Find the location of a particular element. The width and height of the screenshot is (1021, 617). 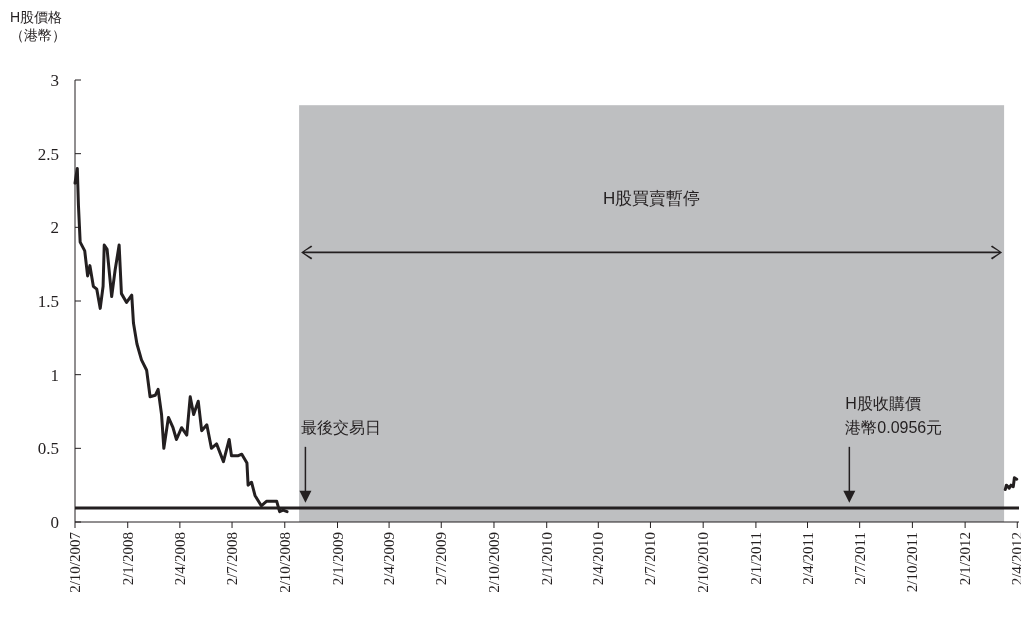

x-tick-label: 2/7/2008 is located at coordinates (232, 559).